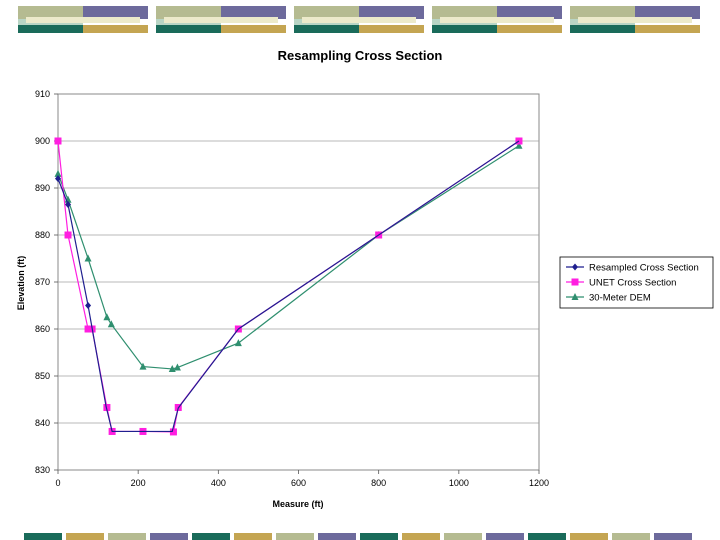 This screenshot has height=540, width=720. I want to click on y-tick-label: 860, so click(42, 329).